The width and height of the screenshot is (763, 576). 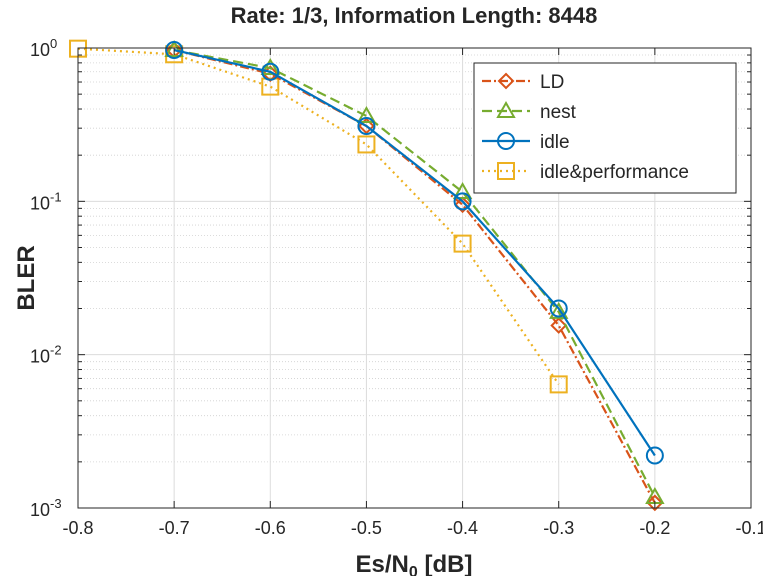 I want to click on chart-title: Rate: 1/3, Information Length: 8448, so click(x=414, y=15).